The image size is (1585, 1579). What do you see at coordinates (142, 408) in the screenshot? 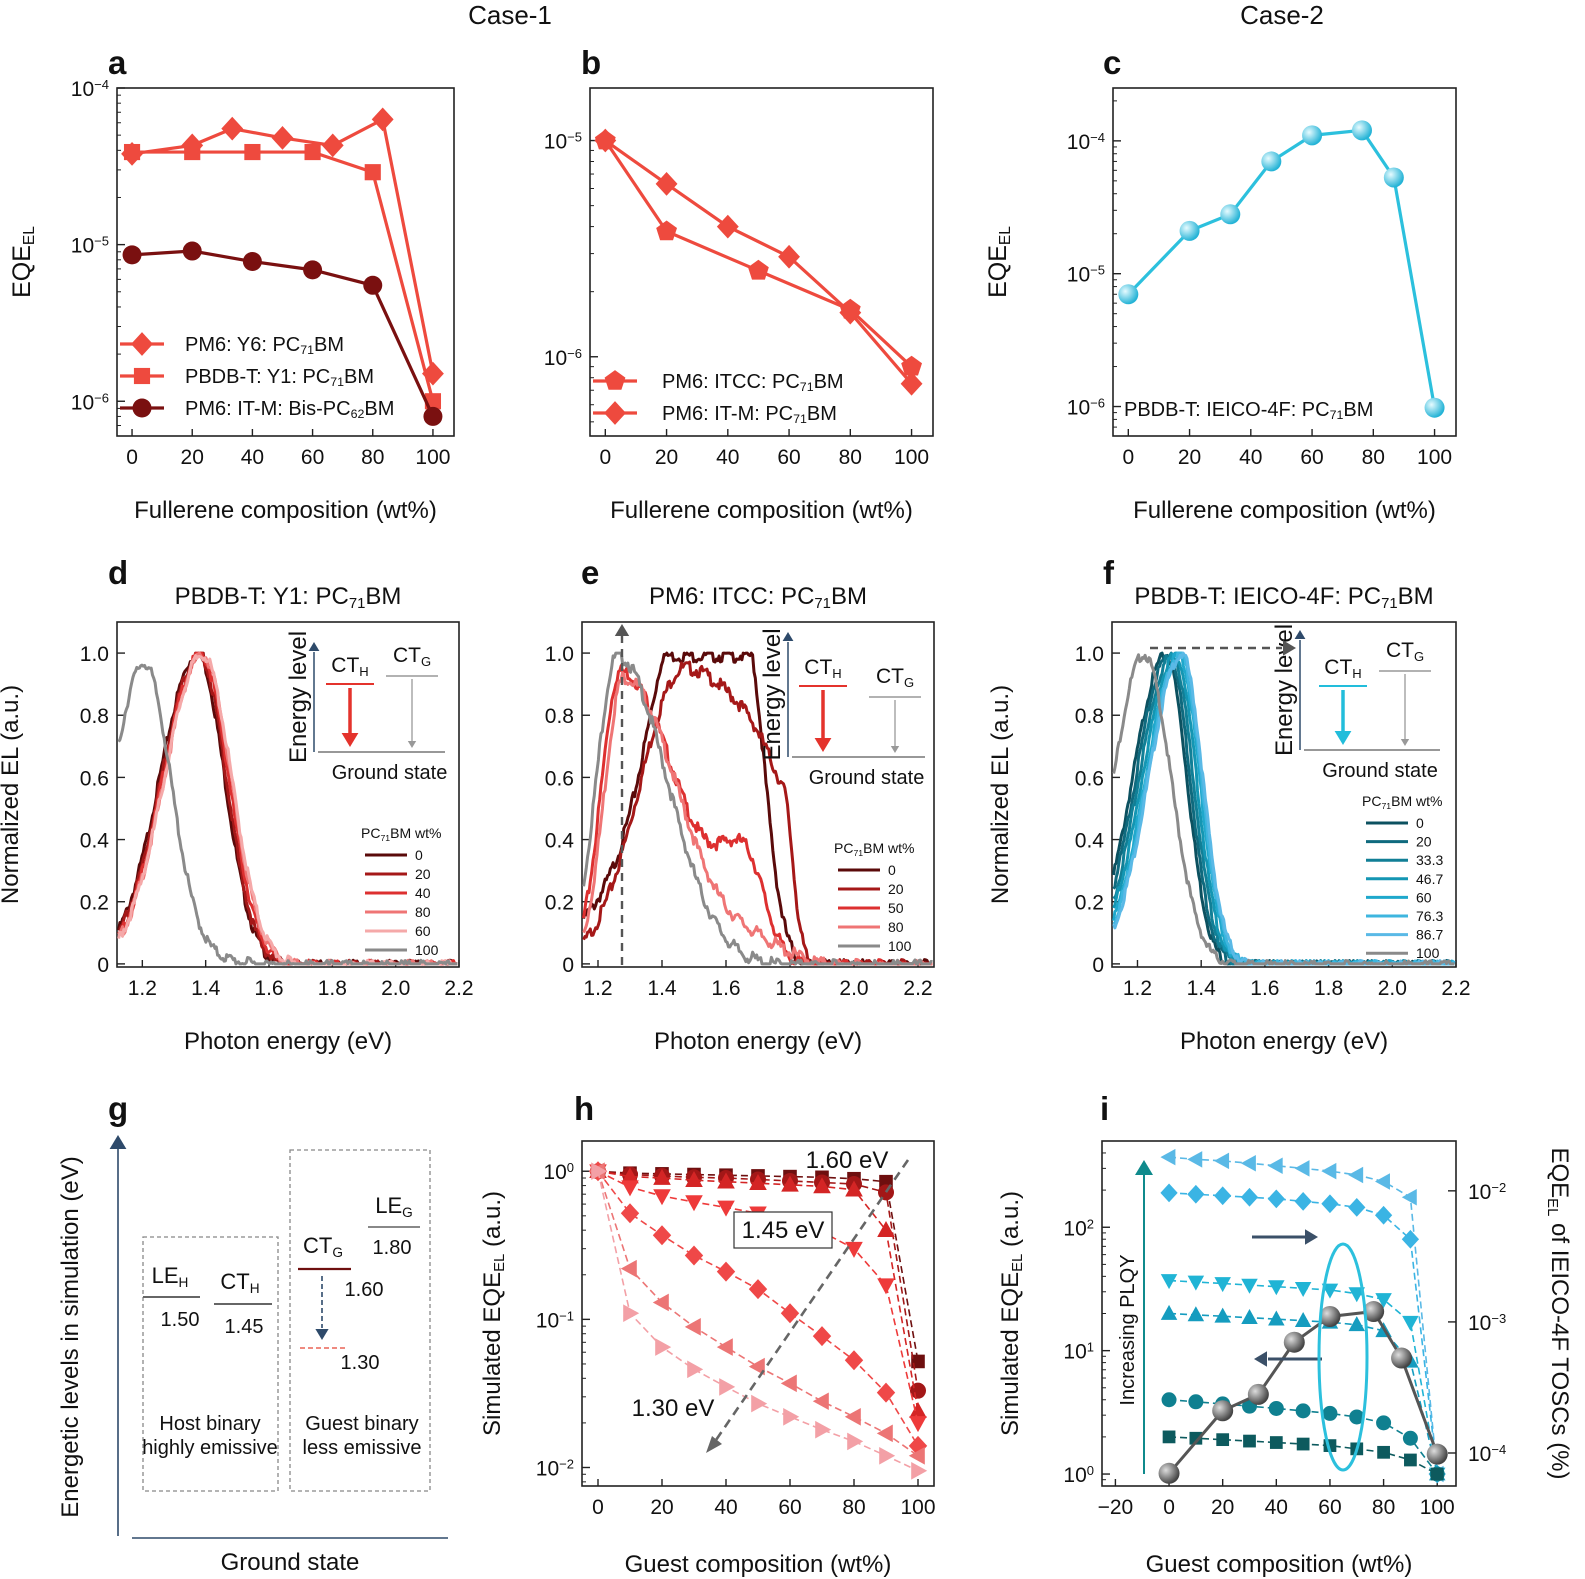
I see `legend-marker` at bounding box center [142, 408].